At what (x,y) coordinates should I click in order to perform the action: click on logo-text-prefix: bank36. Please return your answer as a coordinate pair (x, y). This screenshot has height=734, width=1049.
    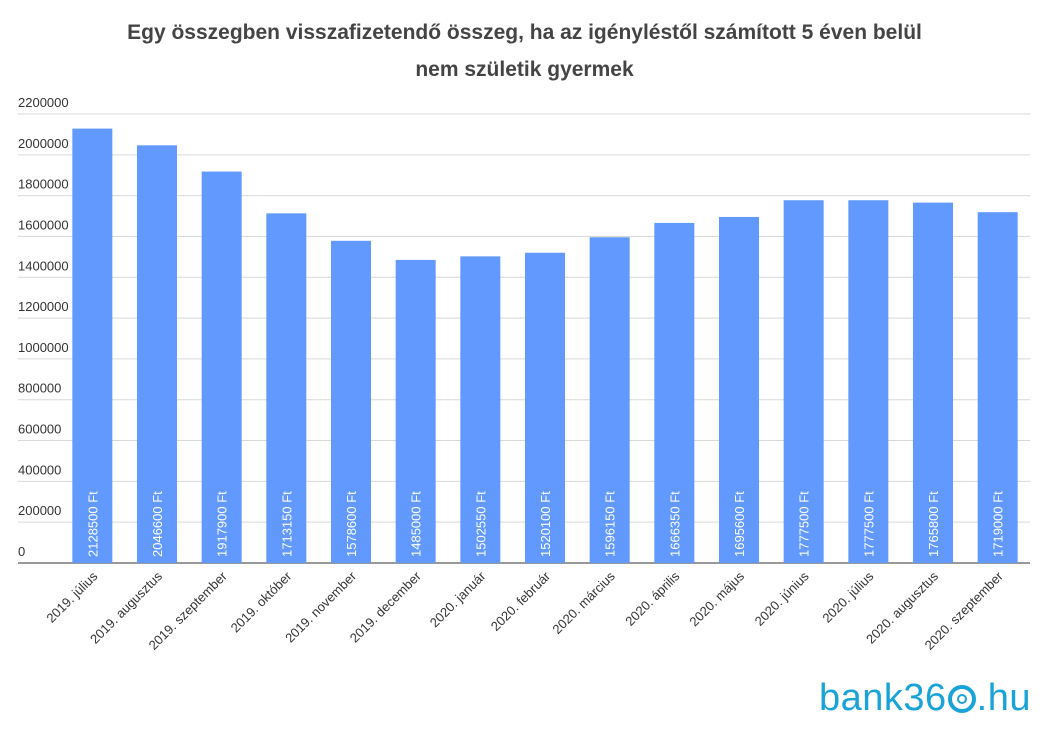
    Looking at the image, I should click on (883, 698).